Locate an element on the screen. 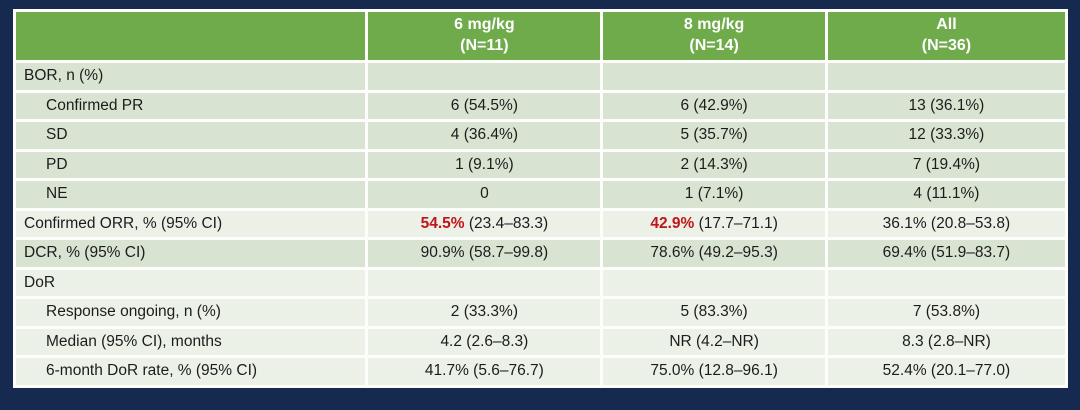  cell-value: 5 (83.3%) is located at coordinates (714, 312).